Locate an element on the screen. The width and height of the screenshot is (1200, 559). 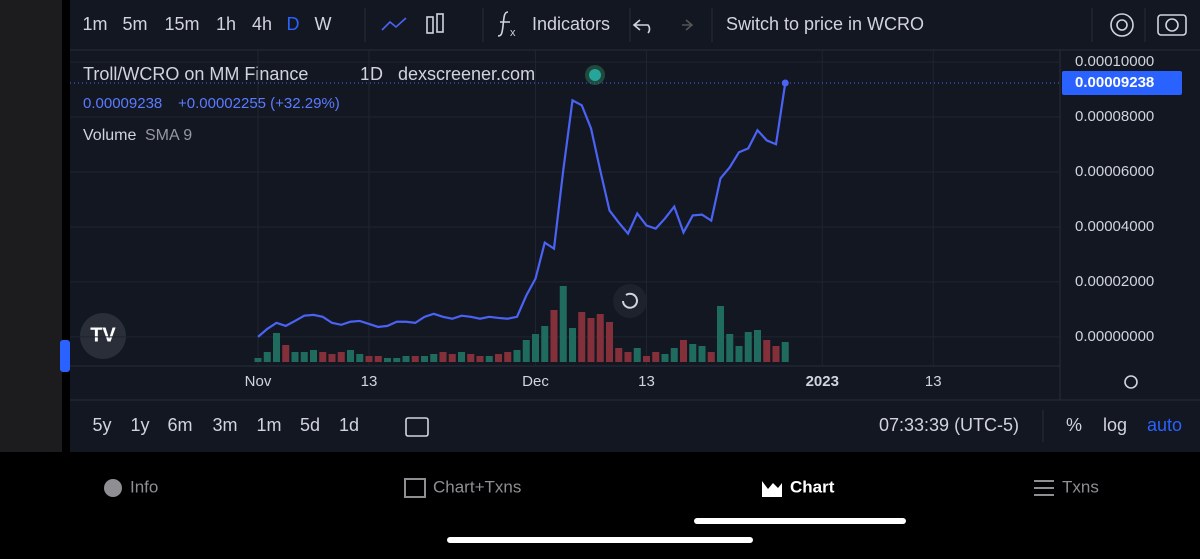
symbol-title: Troll/WCRO on MM Finance is located at coordinates (195, 74).